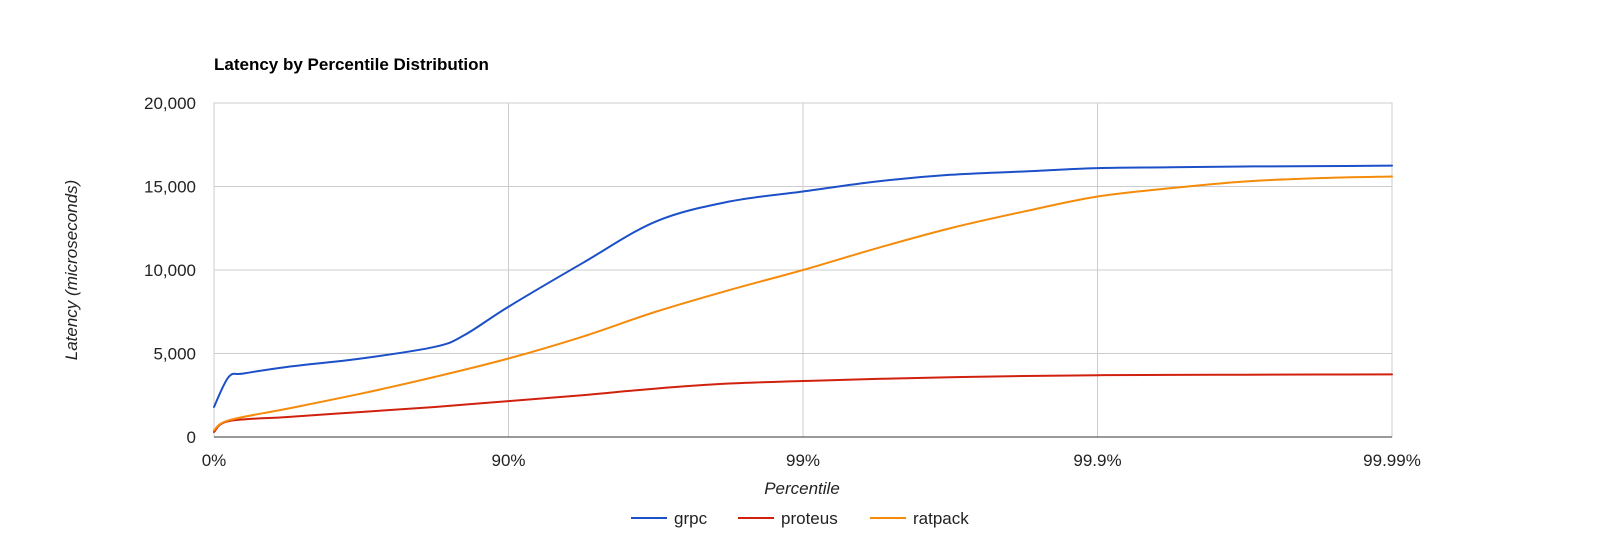  I want to click on legend: grpc proteus ratpack, so click(800, 518).